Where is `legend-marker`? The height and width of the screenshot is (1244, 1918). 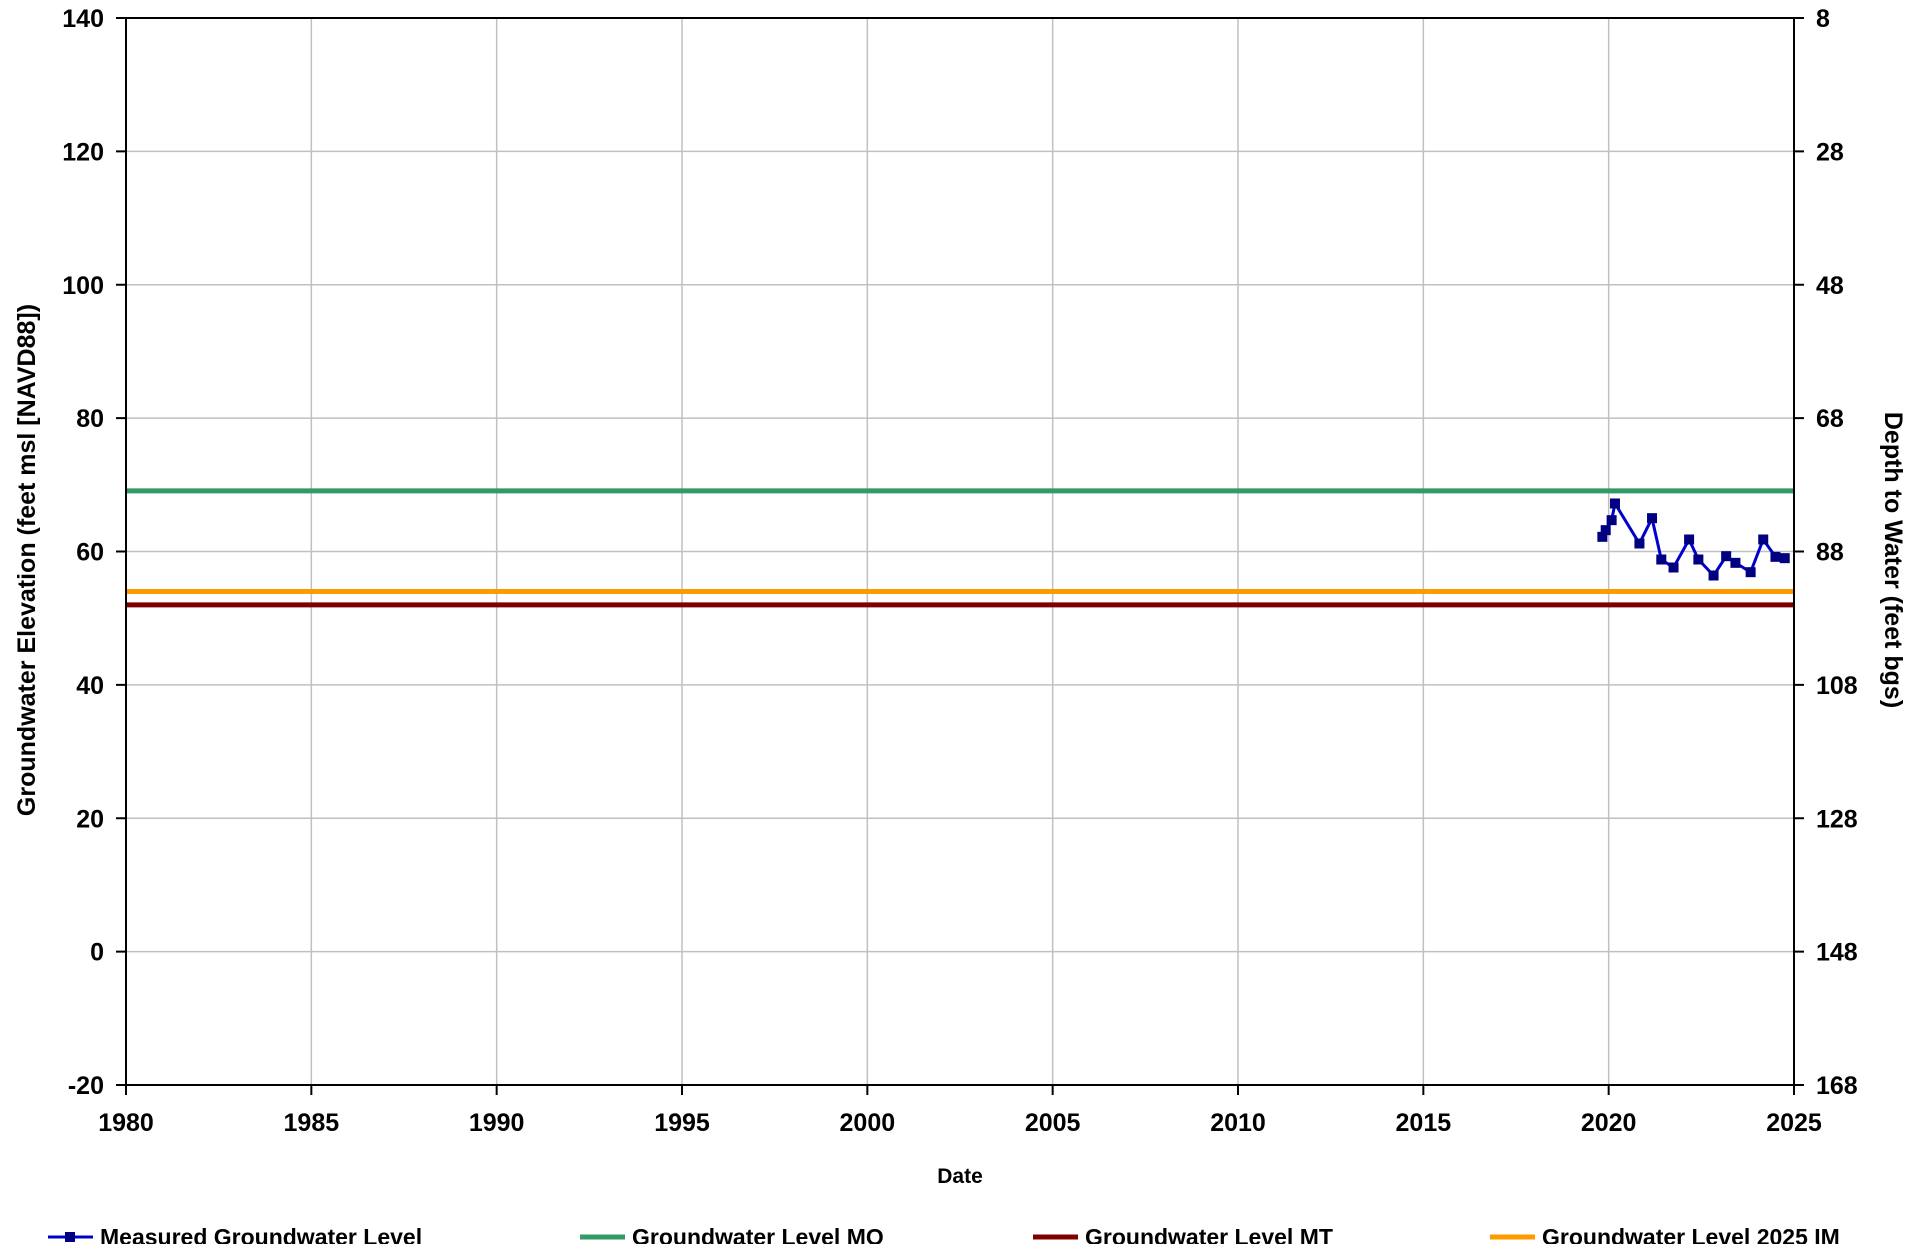 legend-marker is located at coordinates (70, 1237).